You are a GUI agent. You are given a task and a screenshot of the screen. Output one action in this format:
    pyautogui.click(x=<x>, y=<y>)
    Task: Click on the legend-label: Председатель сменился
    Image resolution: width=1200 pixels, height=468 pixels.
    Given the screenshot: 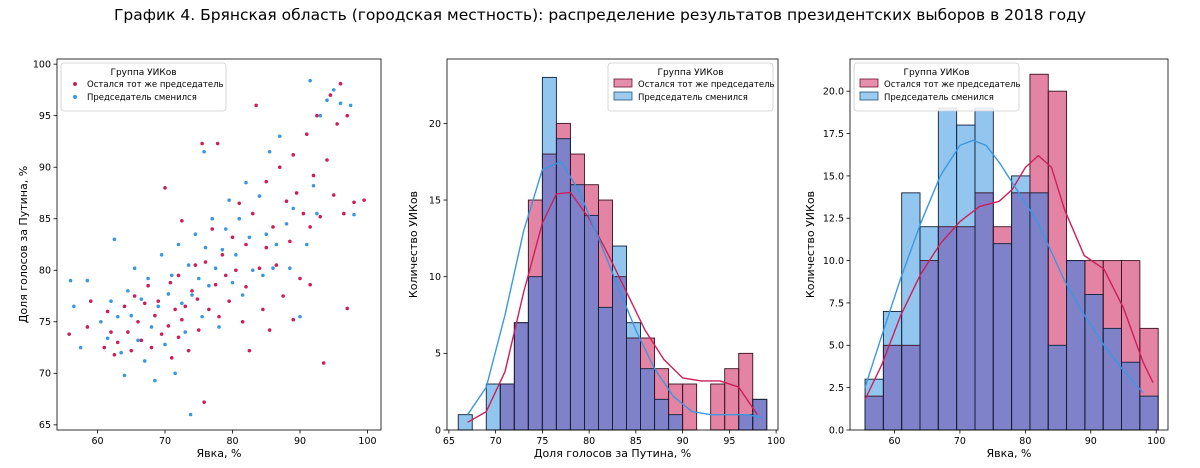 What is the action you would take?
    pyautogui.click(x=142, y=98)
    